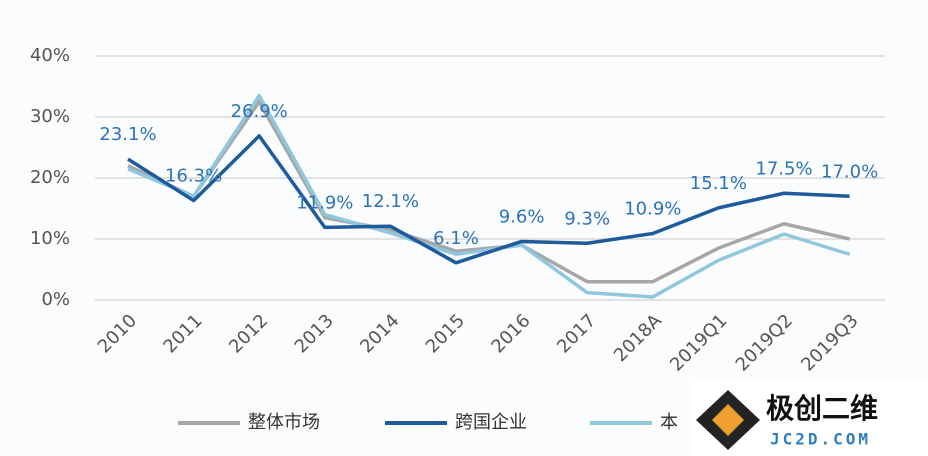  Describe the element at coordinates (50, 55) in the screenshot. I see `y-tick-label: 40%` at that location.